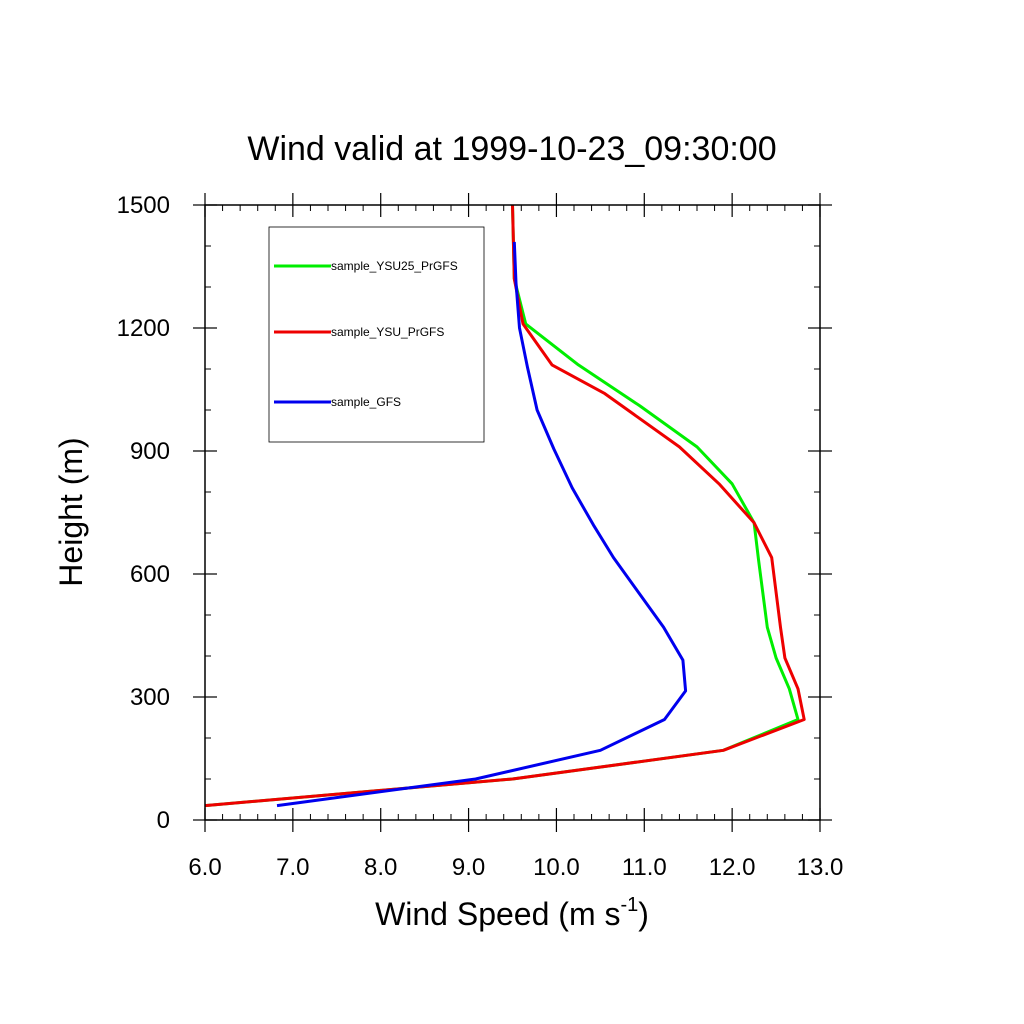 Image resolution: width=1024 pixels, height=1024 pixels. I want to click on x-tick-label: 6.0, so click(204, 867).